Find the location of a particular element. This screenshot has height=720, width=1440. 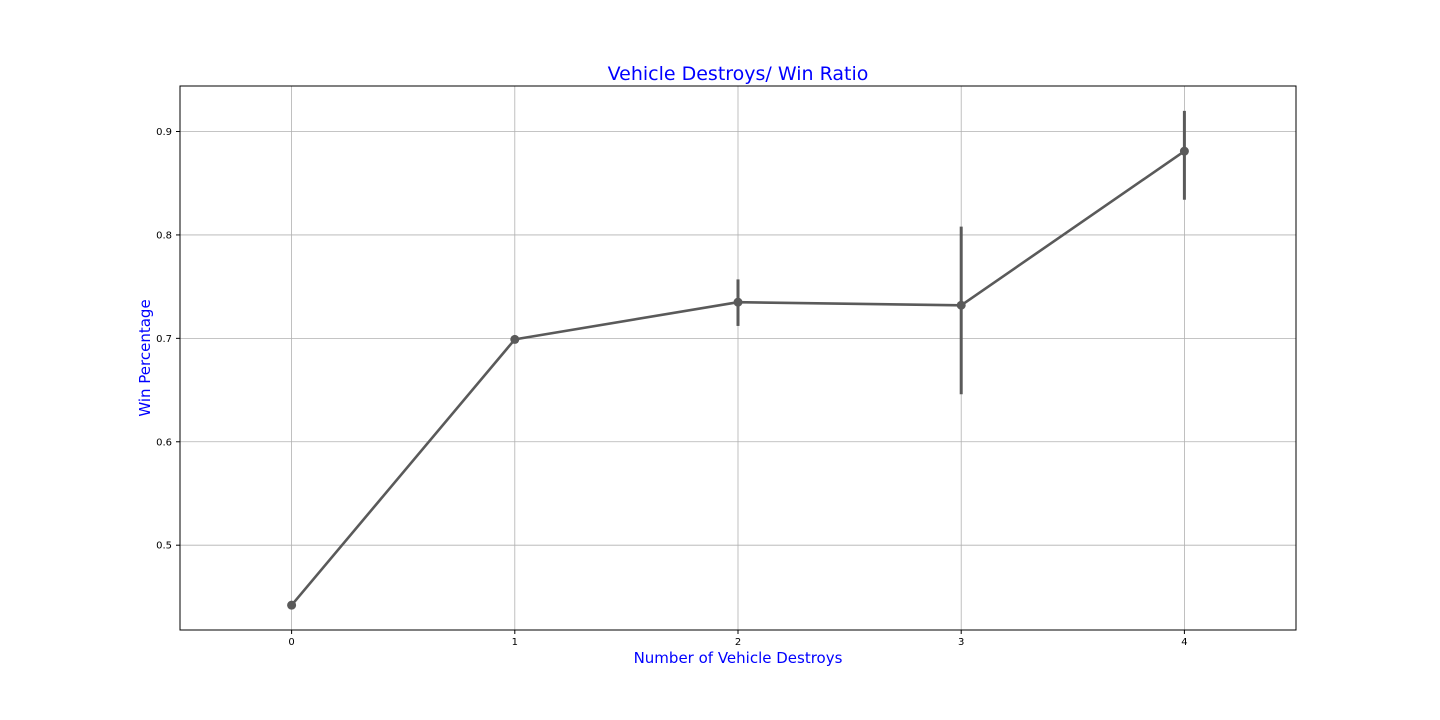

x-tick-label: 1 is located at coordinates (515, 642).